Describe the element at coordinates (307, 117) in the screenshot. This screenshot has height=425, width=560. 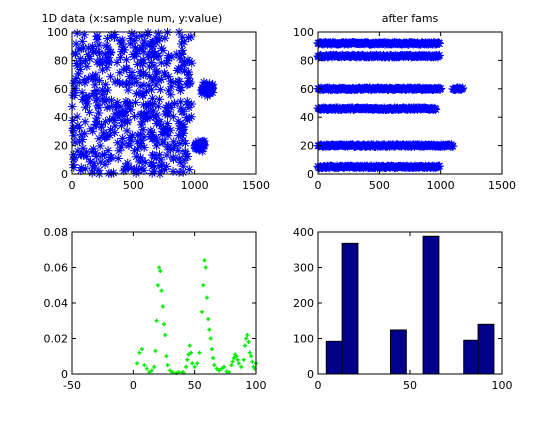
I see `y-tick-label: 40` at that location.